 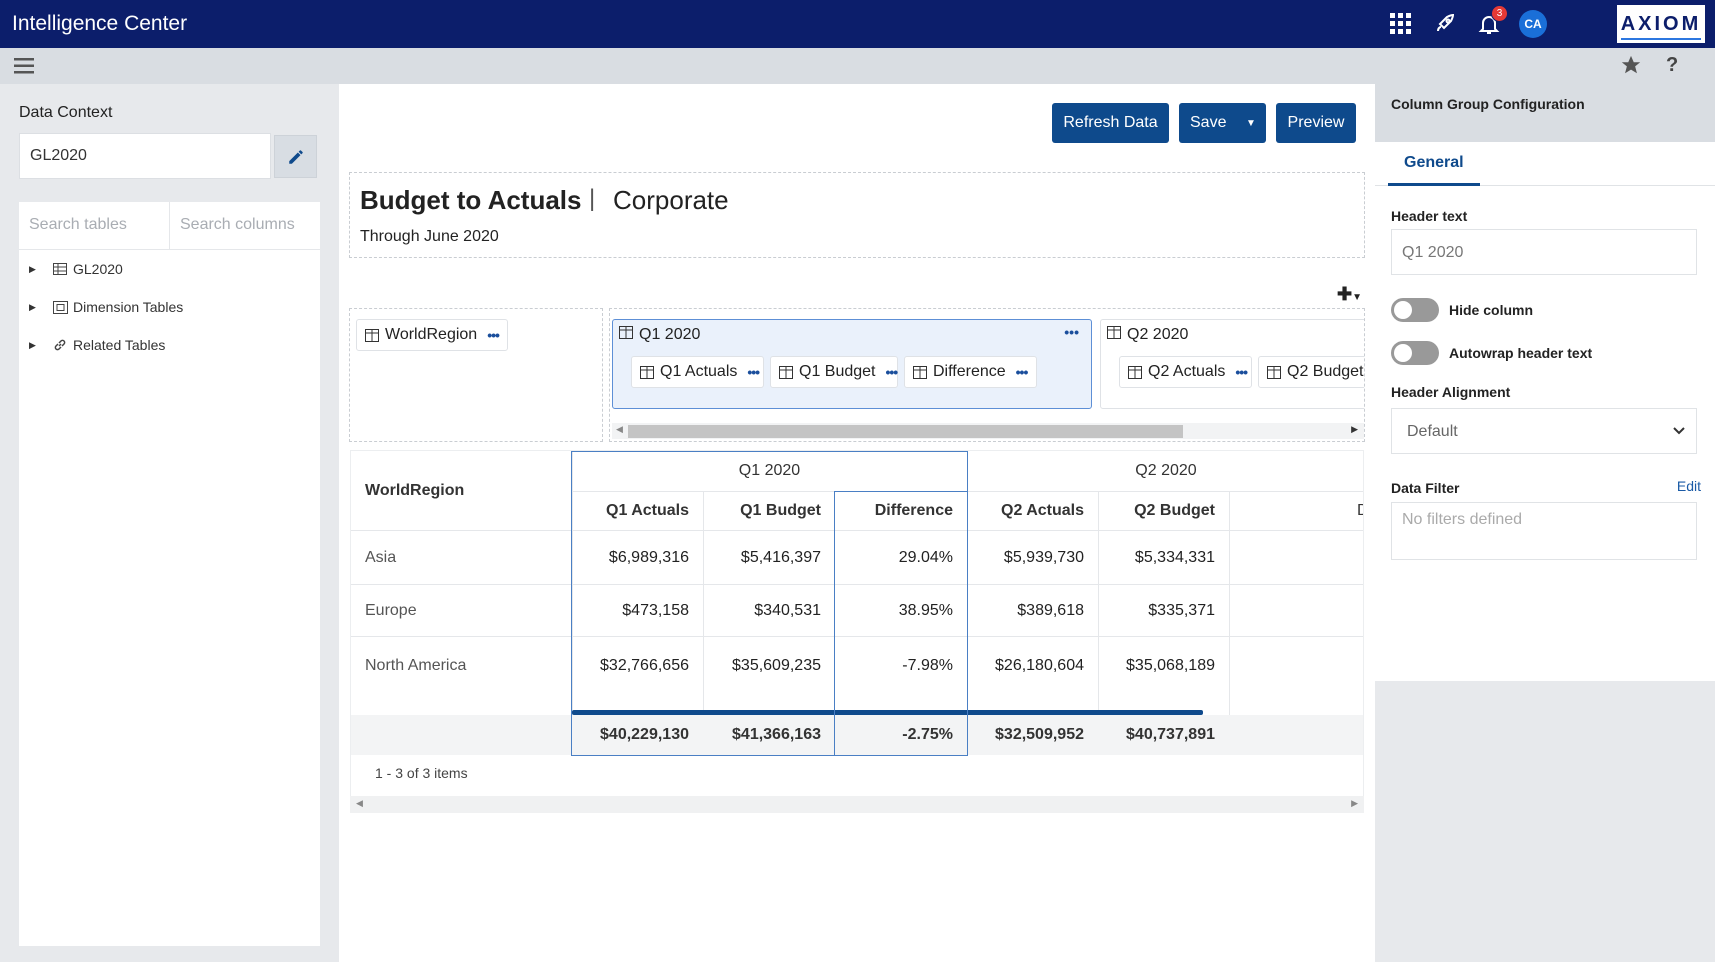 What do you see at coordinates (1672, 65) in the screenshot?
I see `help-icon: ?` at bounding box center [1672, 65].